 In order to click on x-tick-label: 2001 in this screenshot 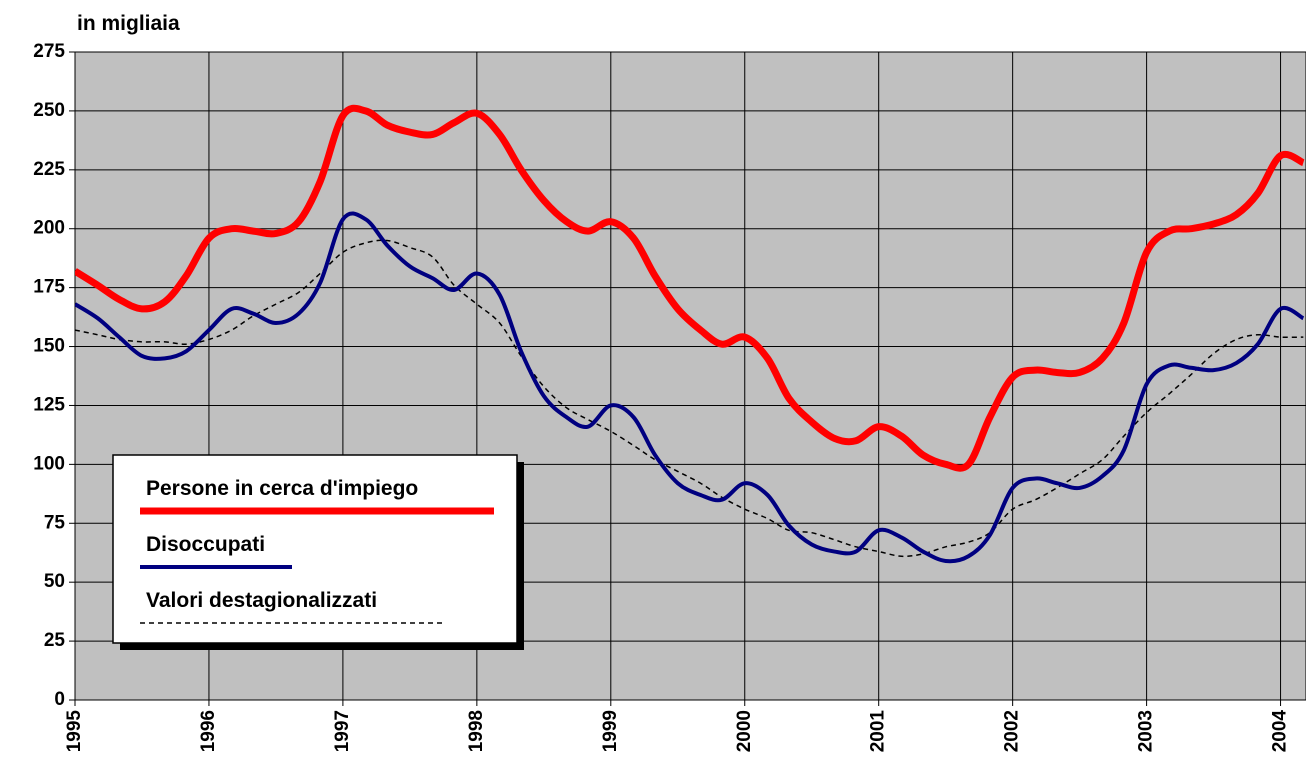, I will do `click(878, 731)`.